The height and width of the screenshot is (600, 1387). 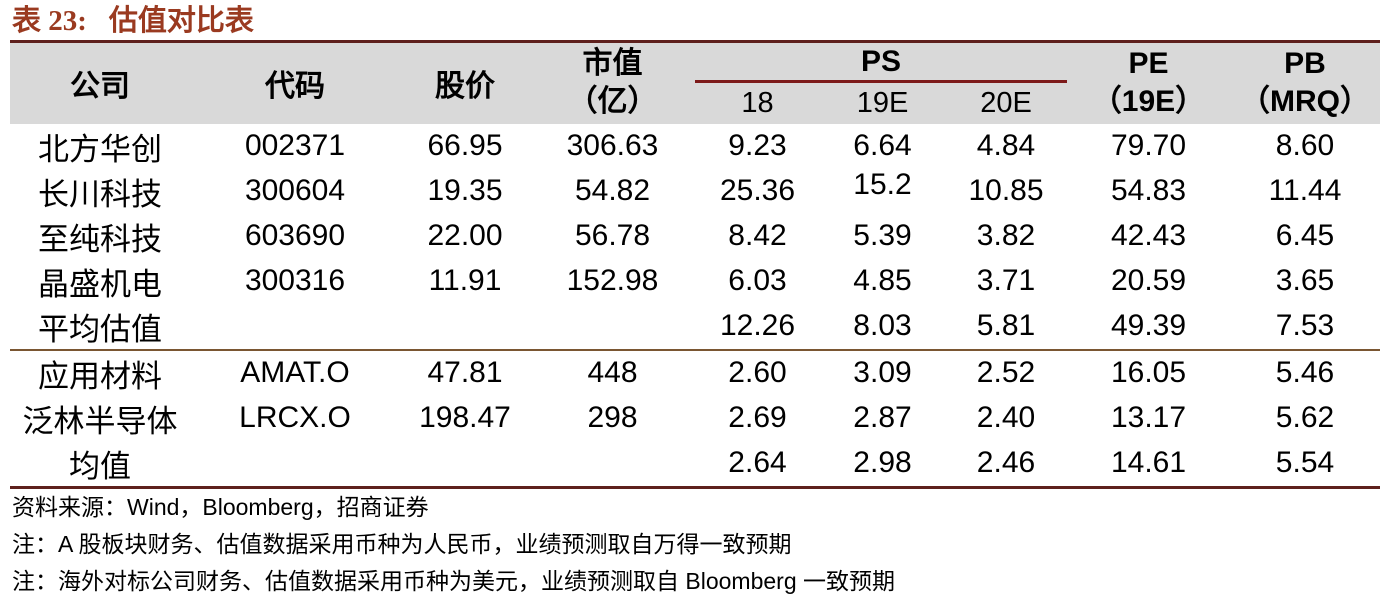 I want to click on col-header-pe: PE （19E）, so click(x=1148, y=82).